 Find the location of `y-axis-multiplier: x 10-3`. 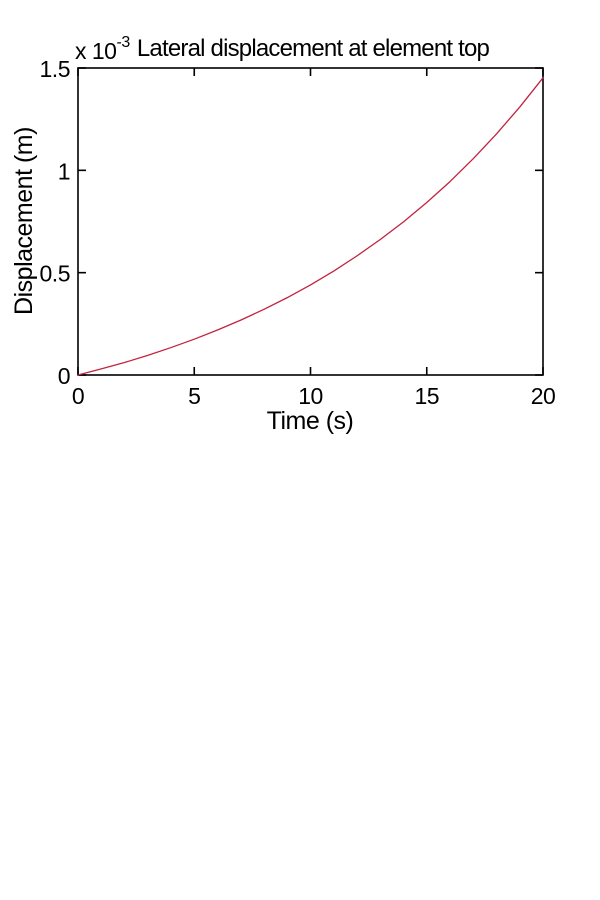

y-axis-multiplier: x 10-3 is located at coordinates (102, 49).